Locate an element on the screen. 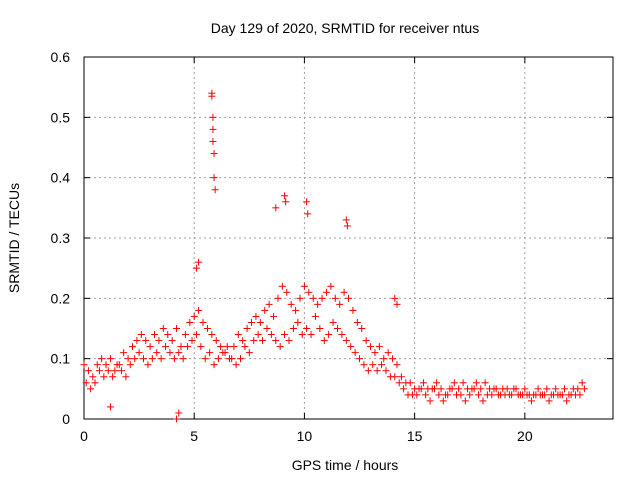 This screenshot has width=640, height=480. x-tick-label: 10 is located at coordinates (305, 436).